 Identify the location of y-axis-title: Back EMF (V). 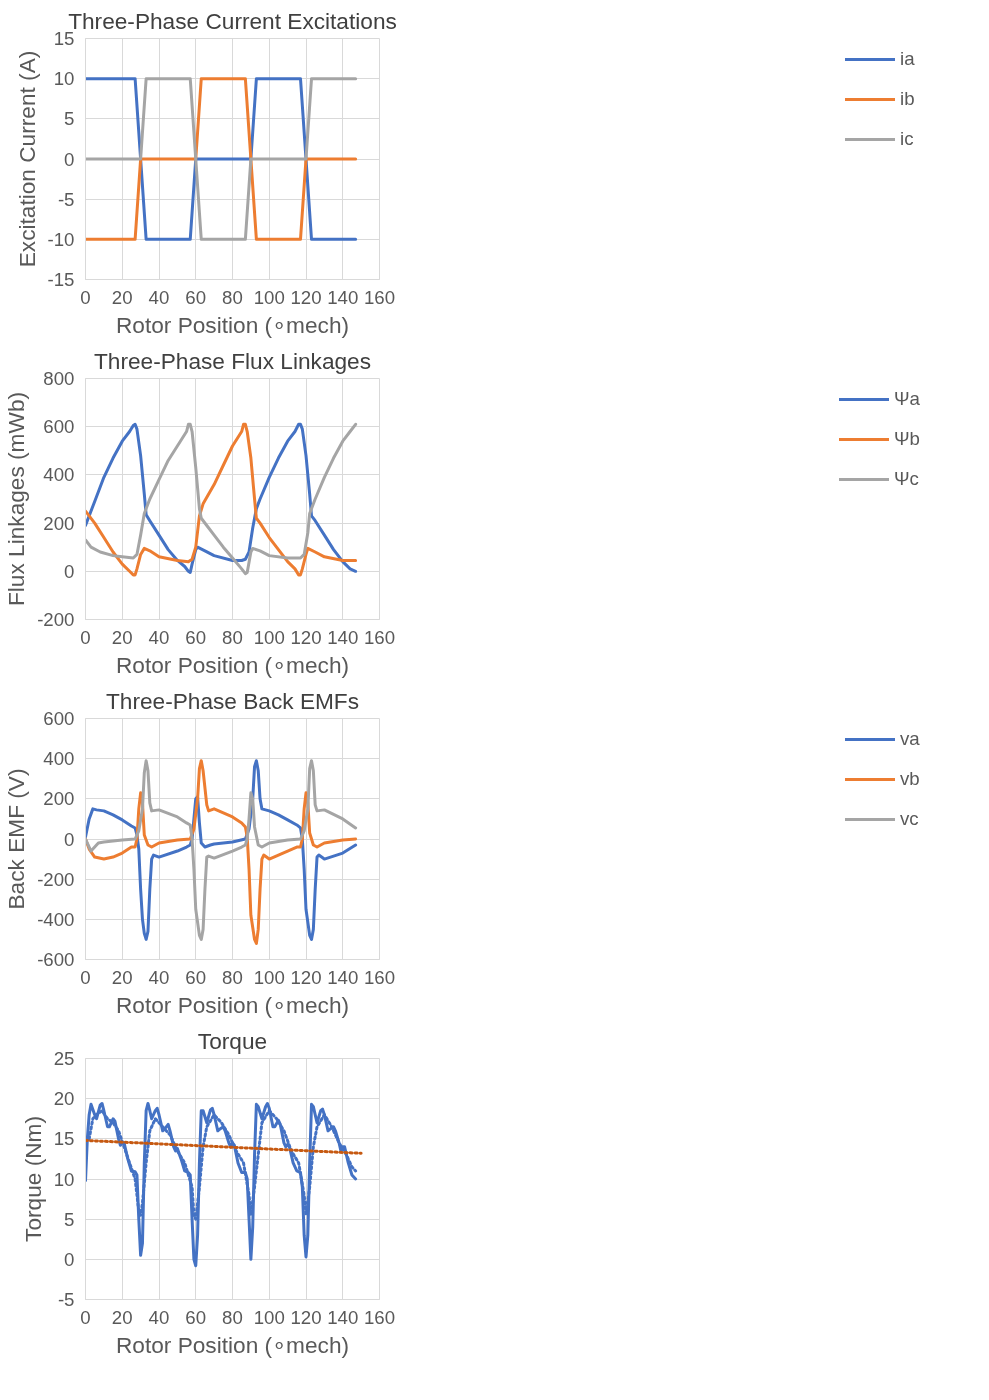
(16, 839).